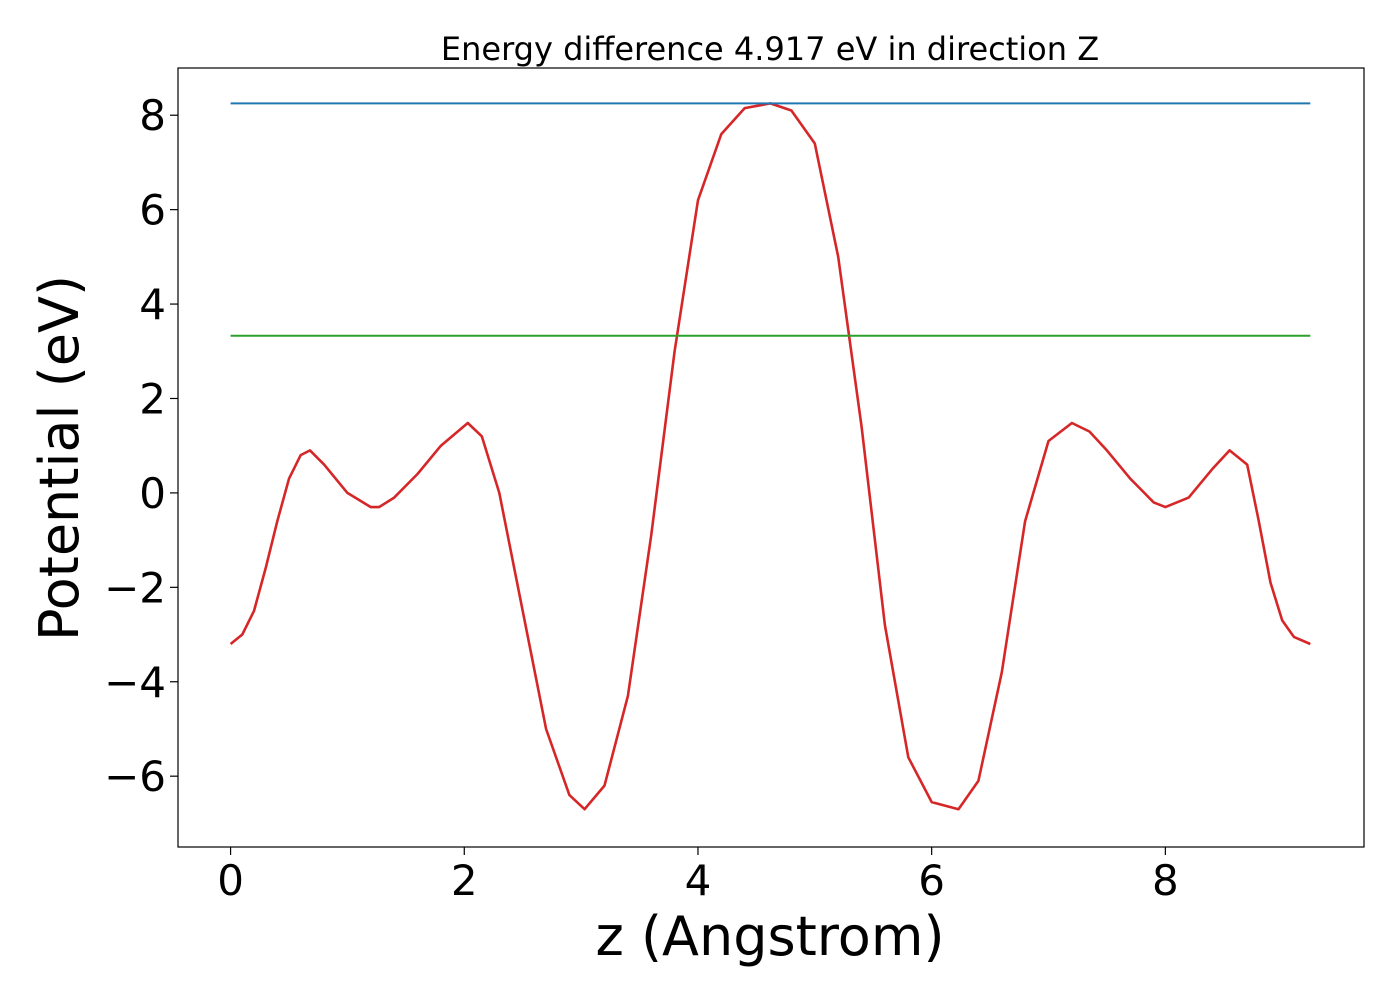 This screenshot has width=1400, height=1000. What do you see at coordinates (1165, 880) in the screenshot?
I see `x-tick-label: 8` at bounding box center [1165, 880].